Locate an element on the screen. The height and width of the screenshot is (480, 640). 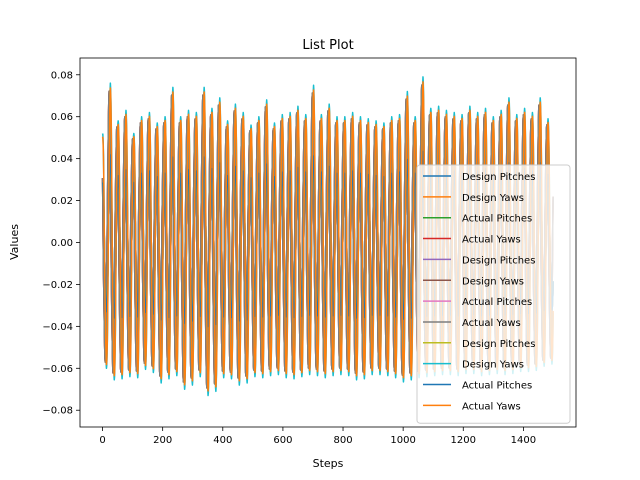
chart-title: List Plot is located at coordinates (327, 45).